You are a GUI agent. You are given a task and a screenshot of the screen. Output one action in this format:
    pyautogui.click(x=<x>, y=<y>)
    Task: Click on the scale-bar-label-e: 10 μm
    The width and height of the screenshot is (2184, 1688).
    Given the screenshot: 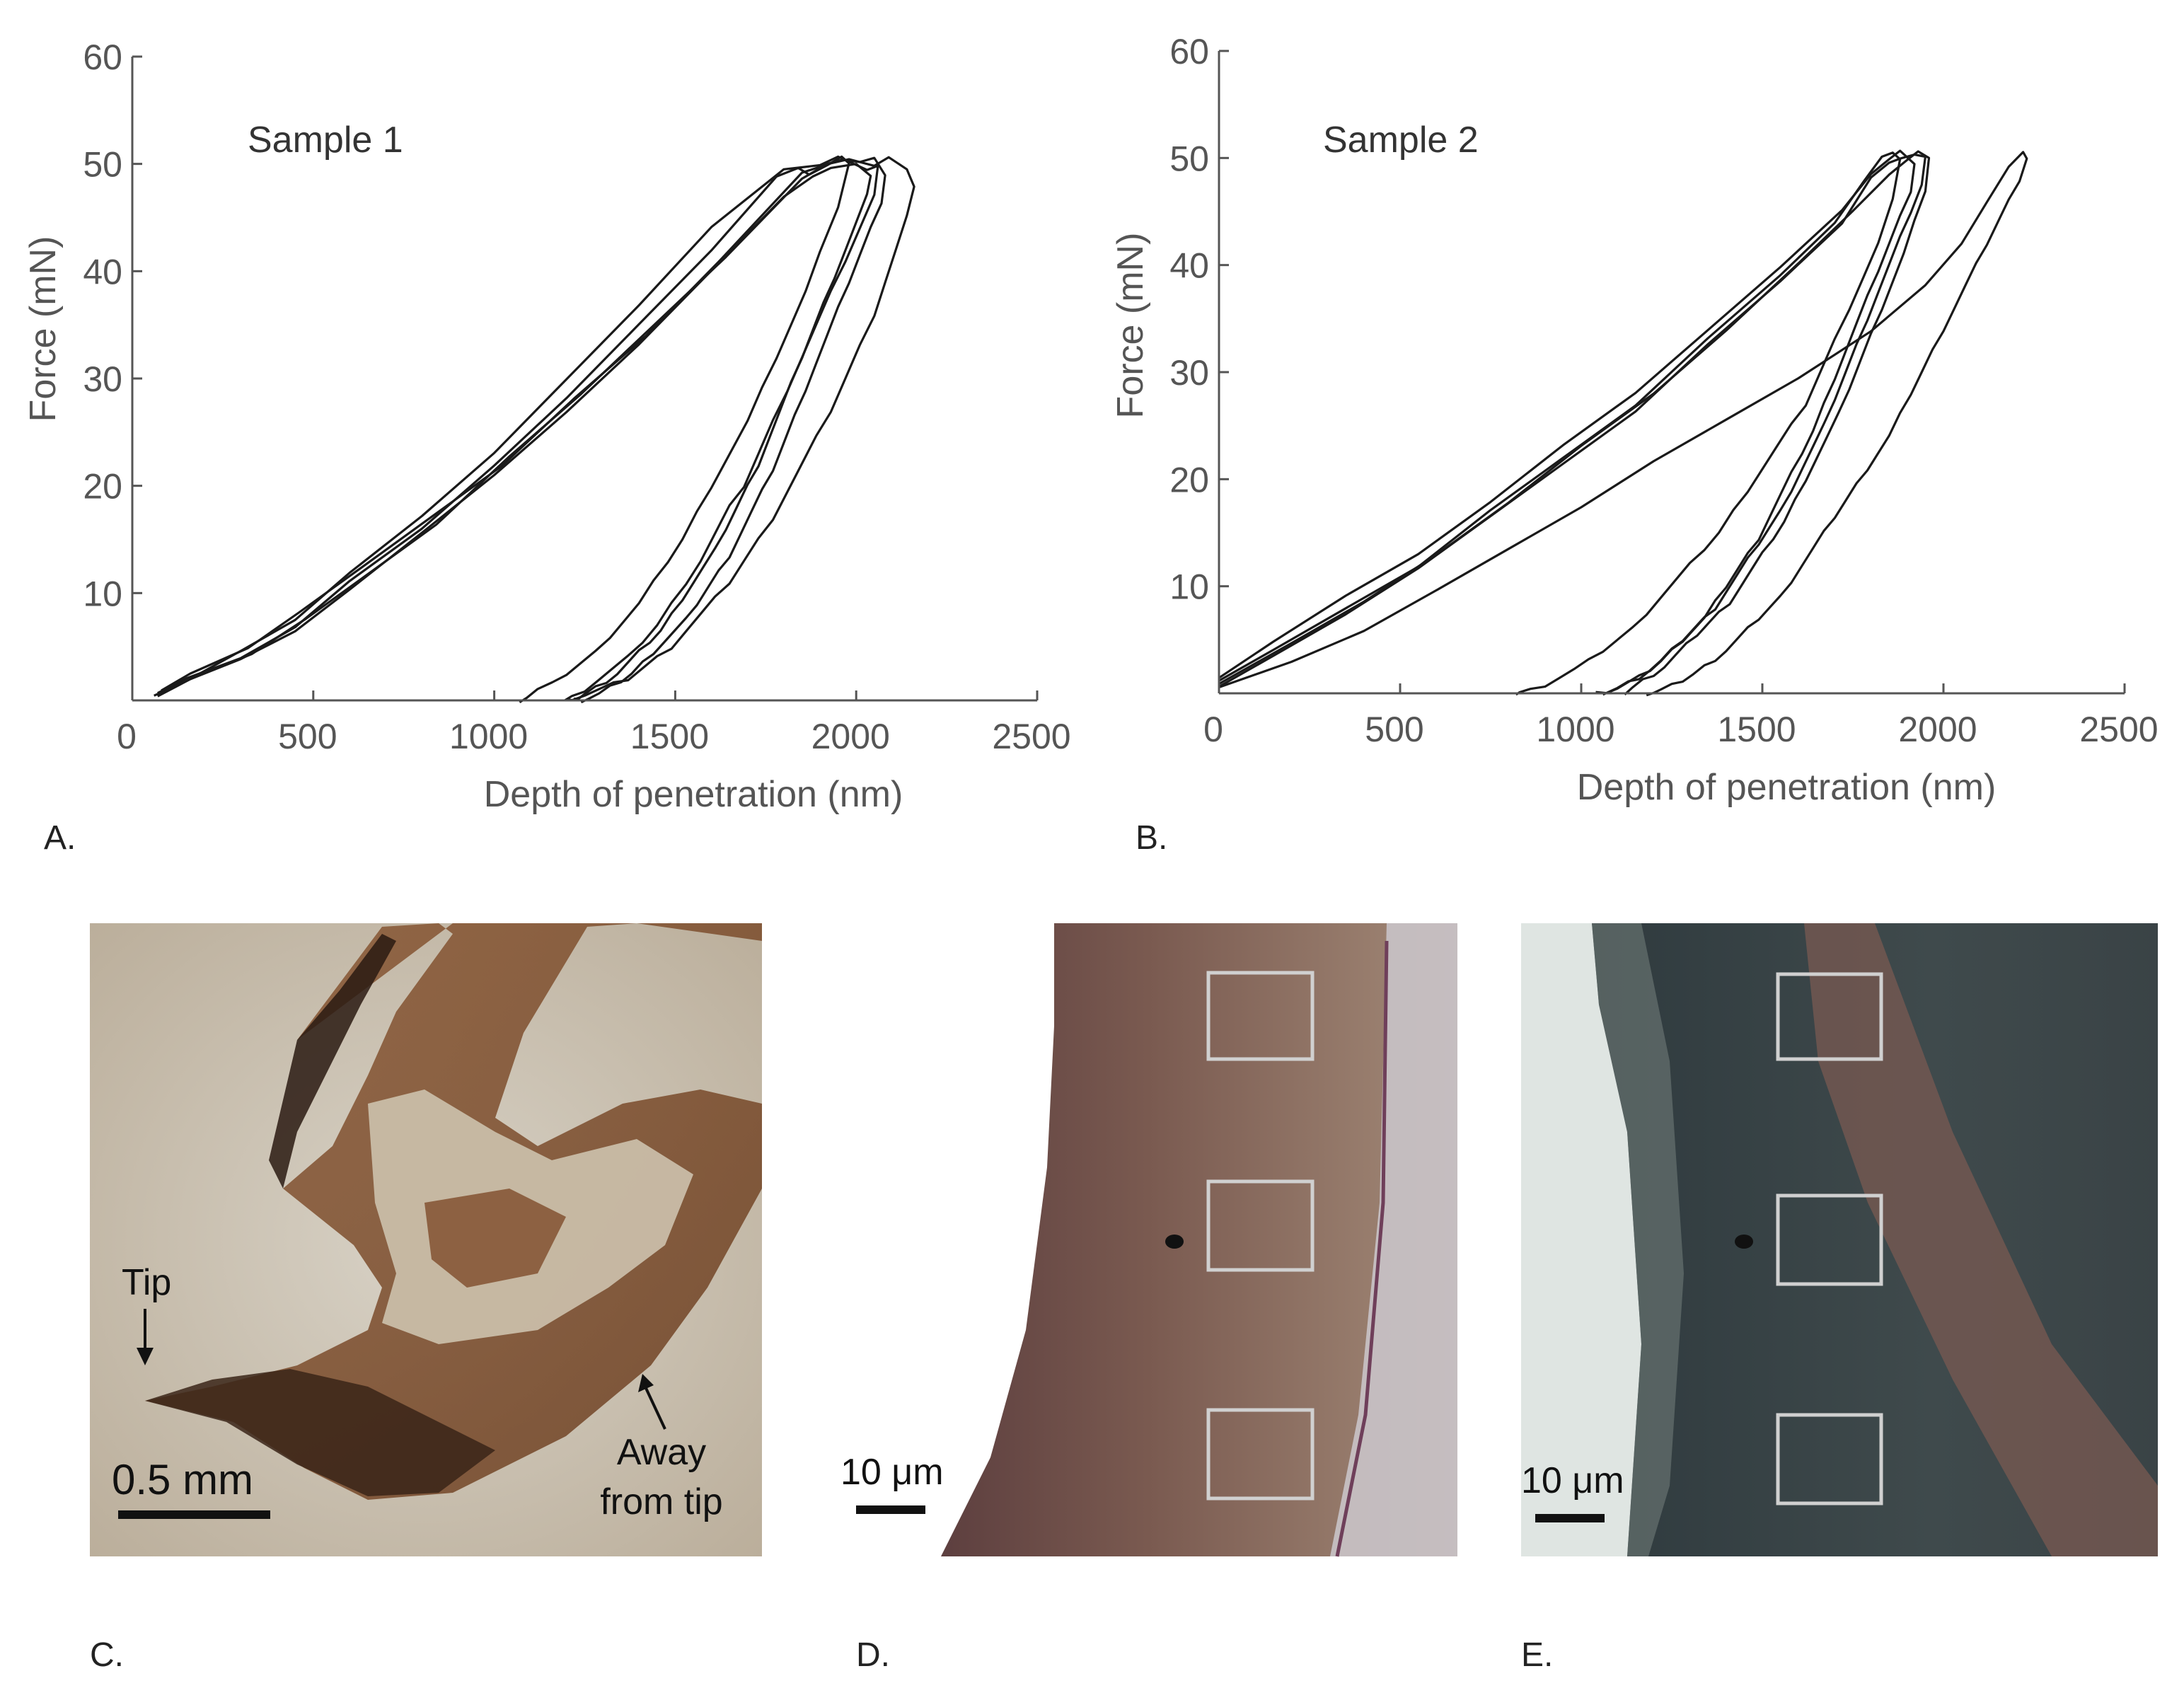 What is the action you would take?
    pyautogui.click(x=1573, y=1480)
    